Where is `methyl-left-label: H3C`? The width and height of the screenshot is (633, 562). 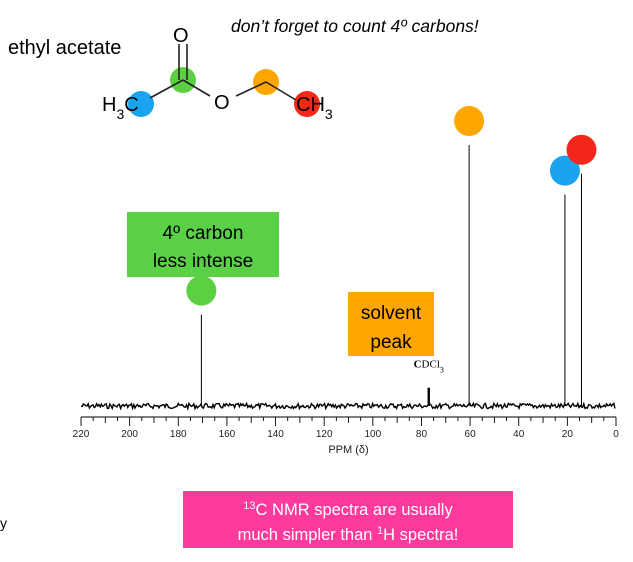
methyl-left-label: H3C is located at coordinates (120, 108).